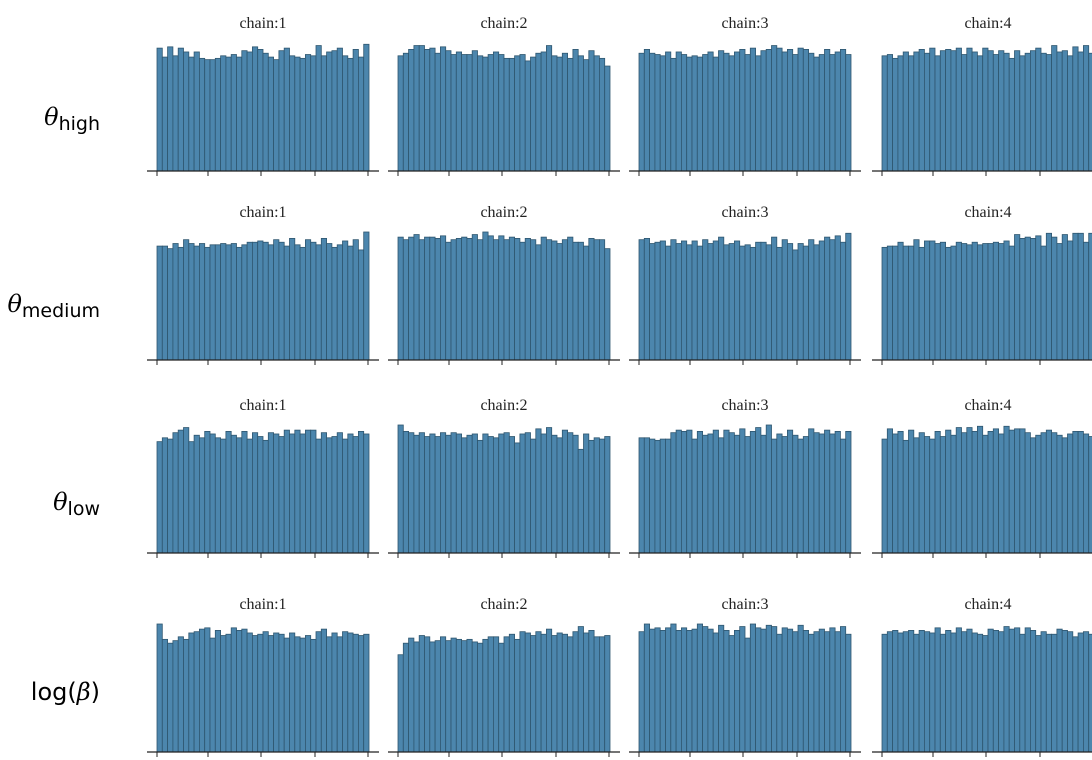 The image size is (1092, 760). What do you see at coordinates (53, 306) in the screenshot?
I see `row-label: θmedium` at bounding box center [53, 306].